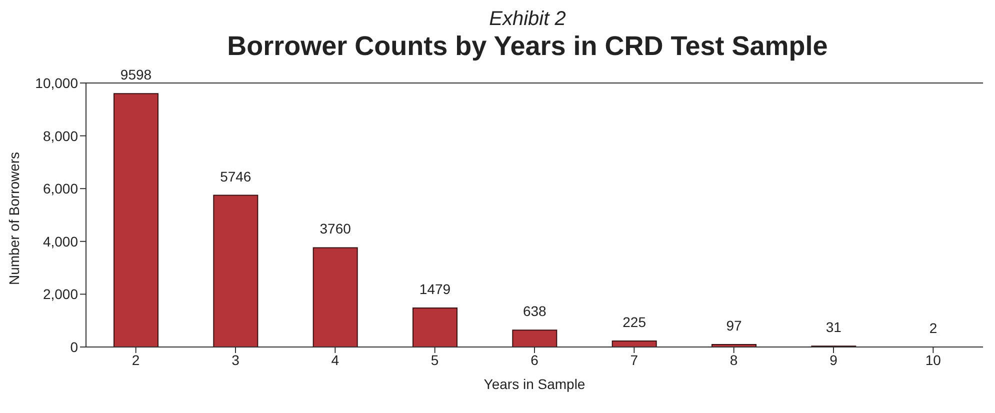 The image size is (995, 413). I want to click on data-label: 5746, so click(236, 176).